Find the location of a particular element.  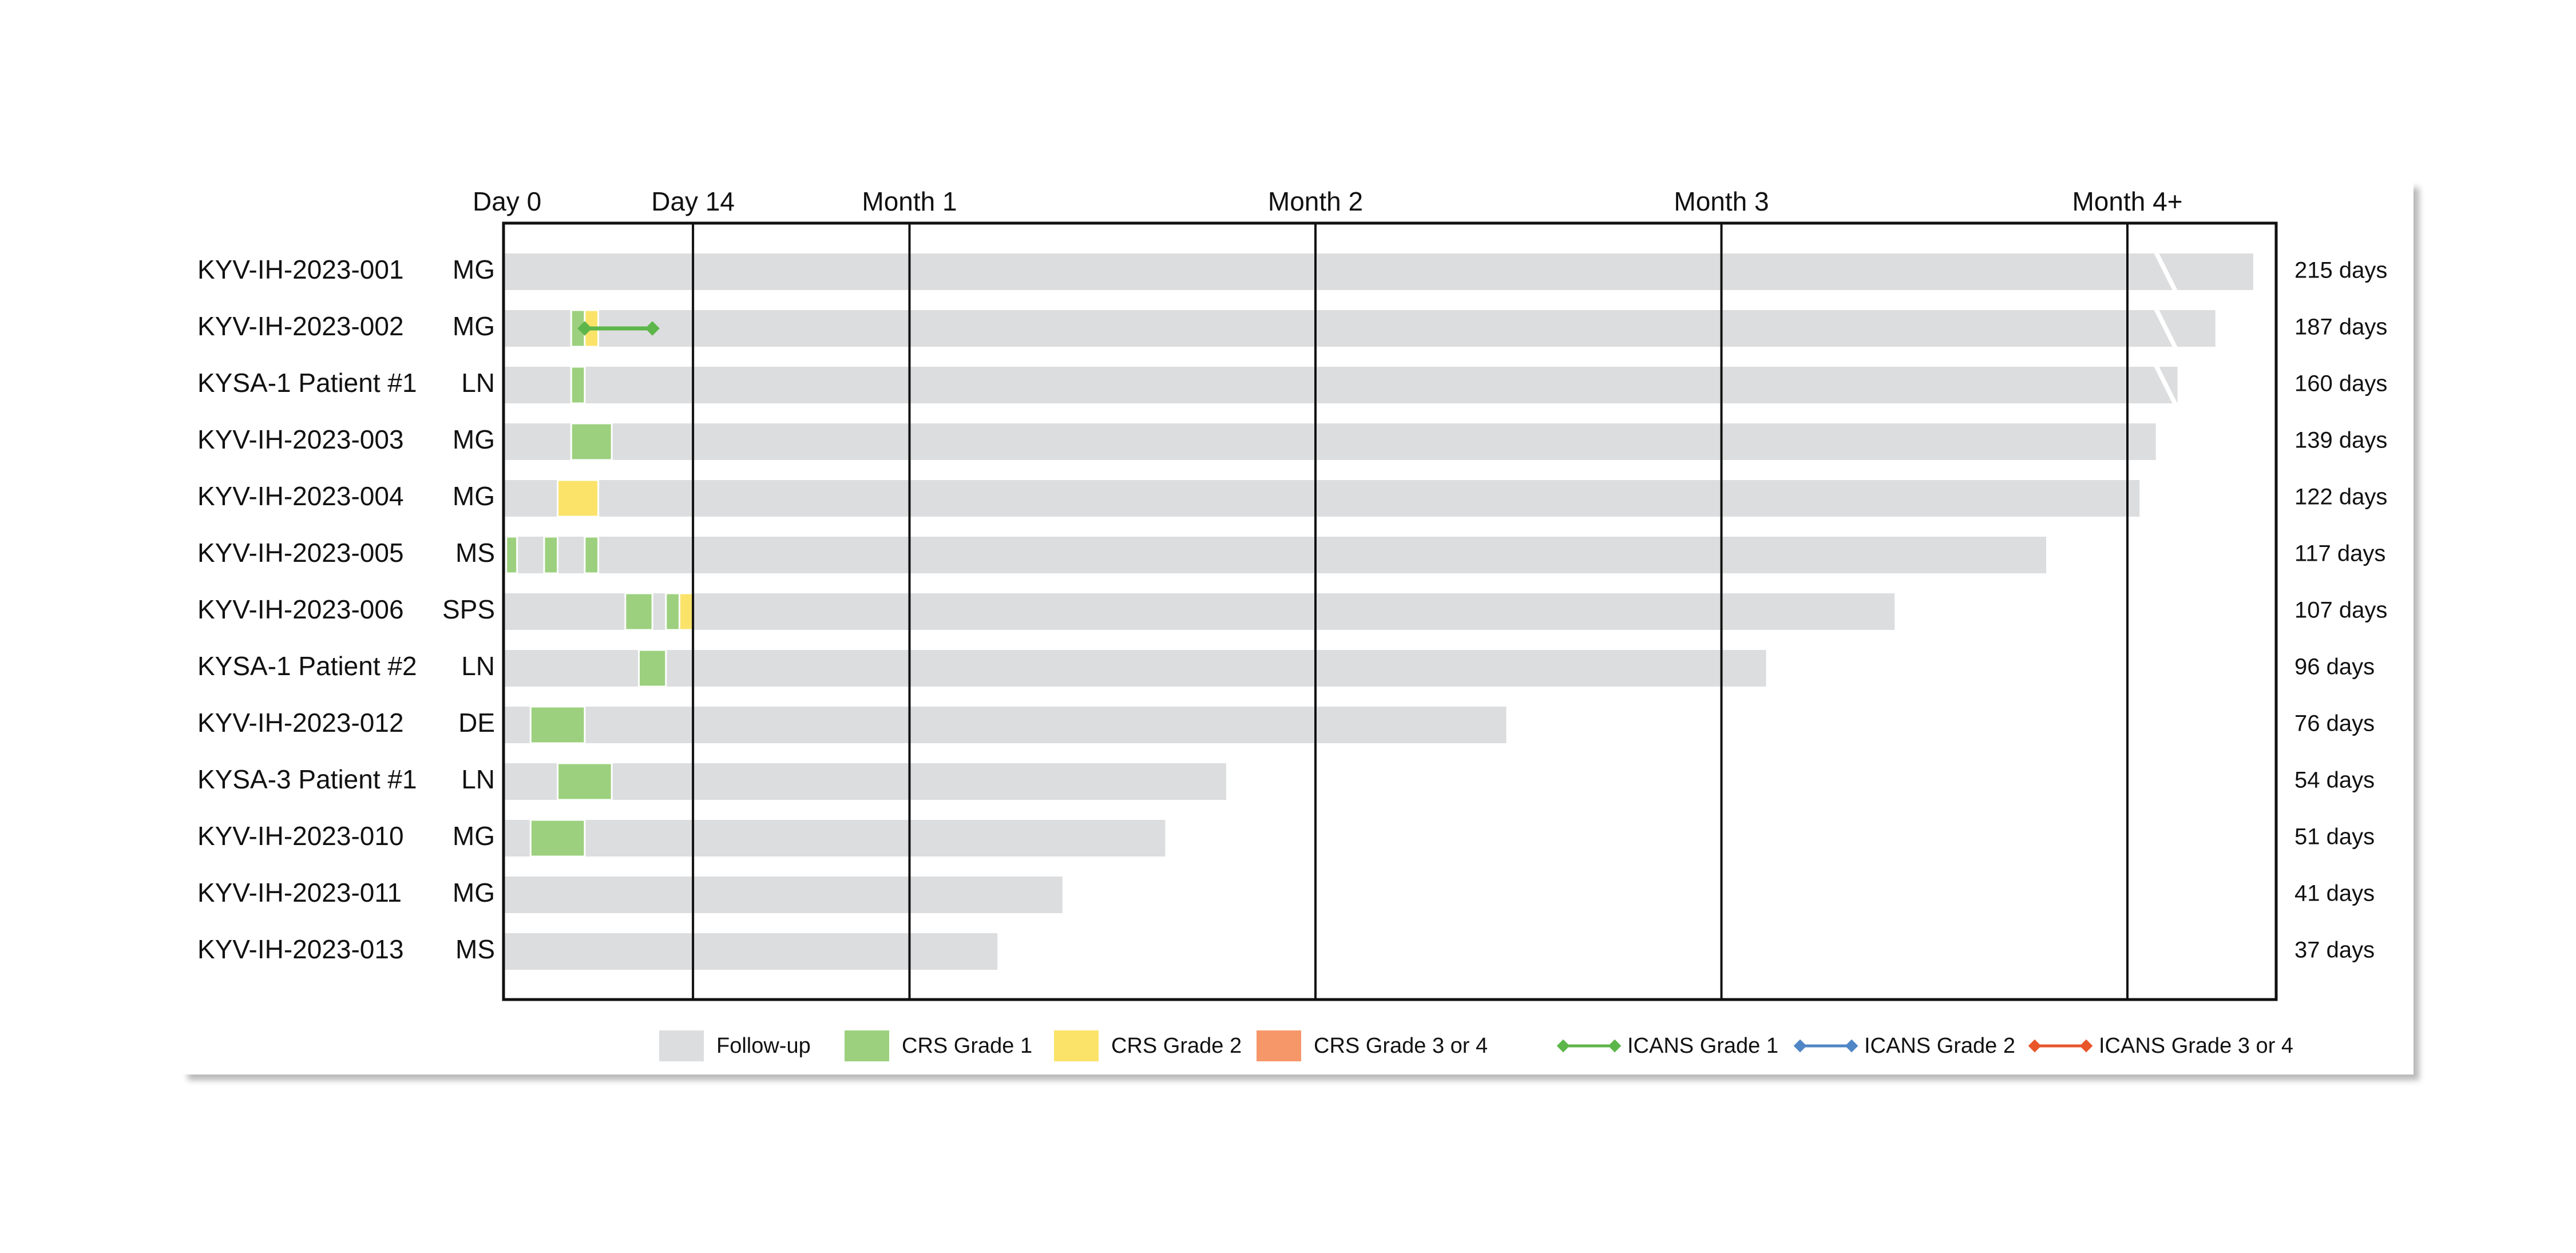

patient-id-label: KYSA-3 Patient #1 is located at coordinates (307, 779).